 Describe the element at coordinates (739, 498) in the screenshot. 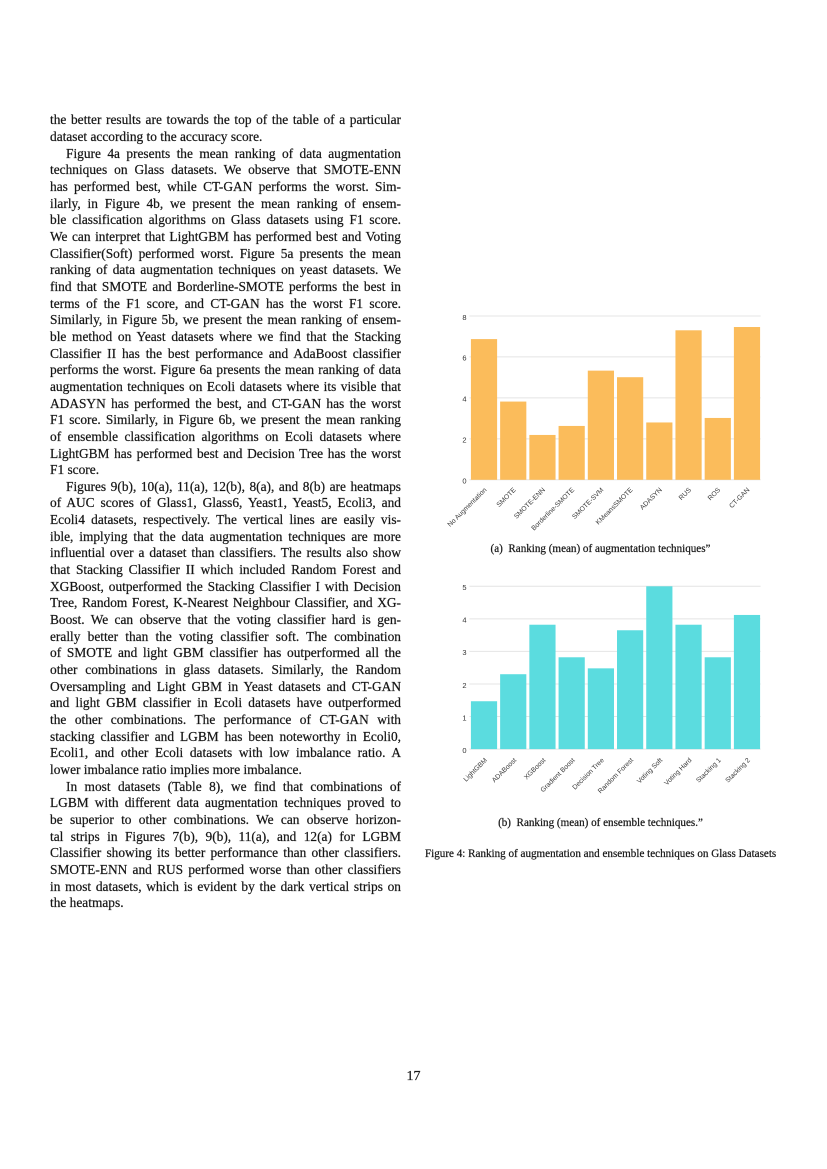

I see `svg-text: CT-GAN` at that location.